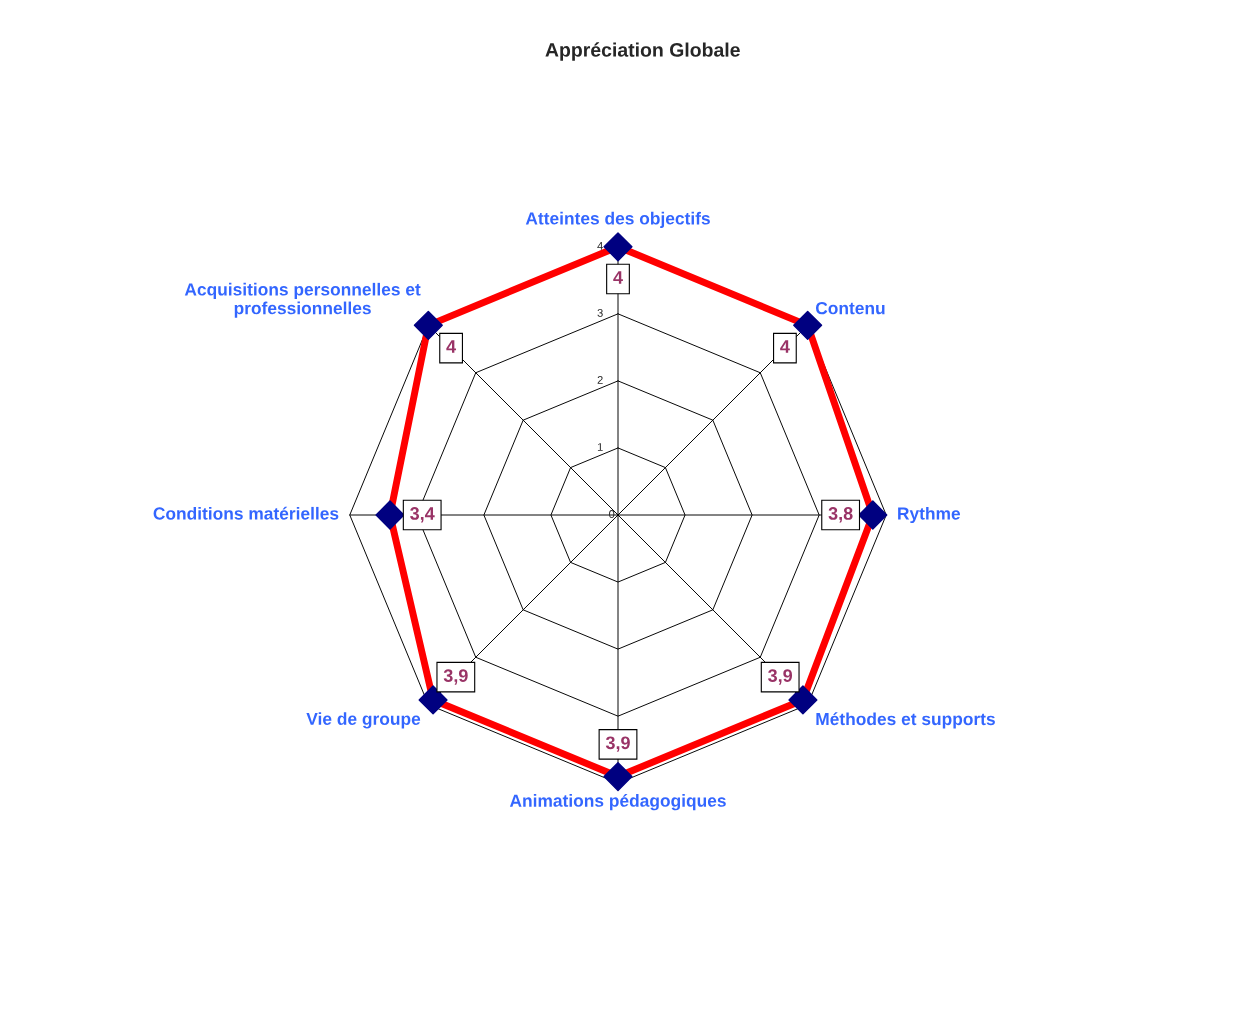 This screenshot has height=1030, width=1236. I want to click on spoke-label: Contenu, so click(850, 308).